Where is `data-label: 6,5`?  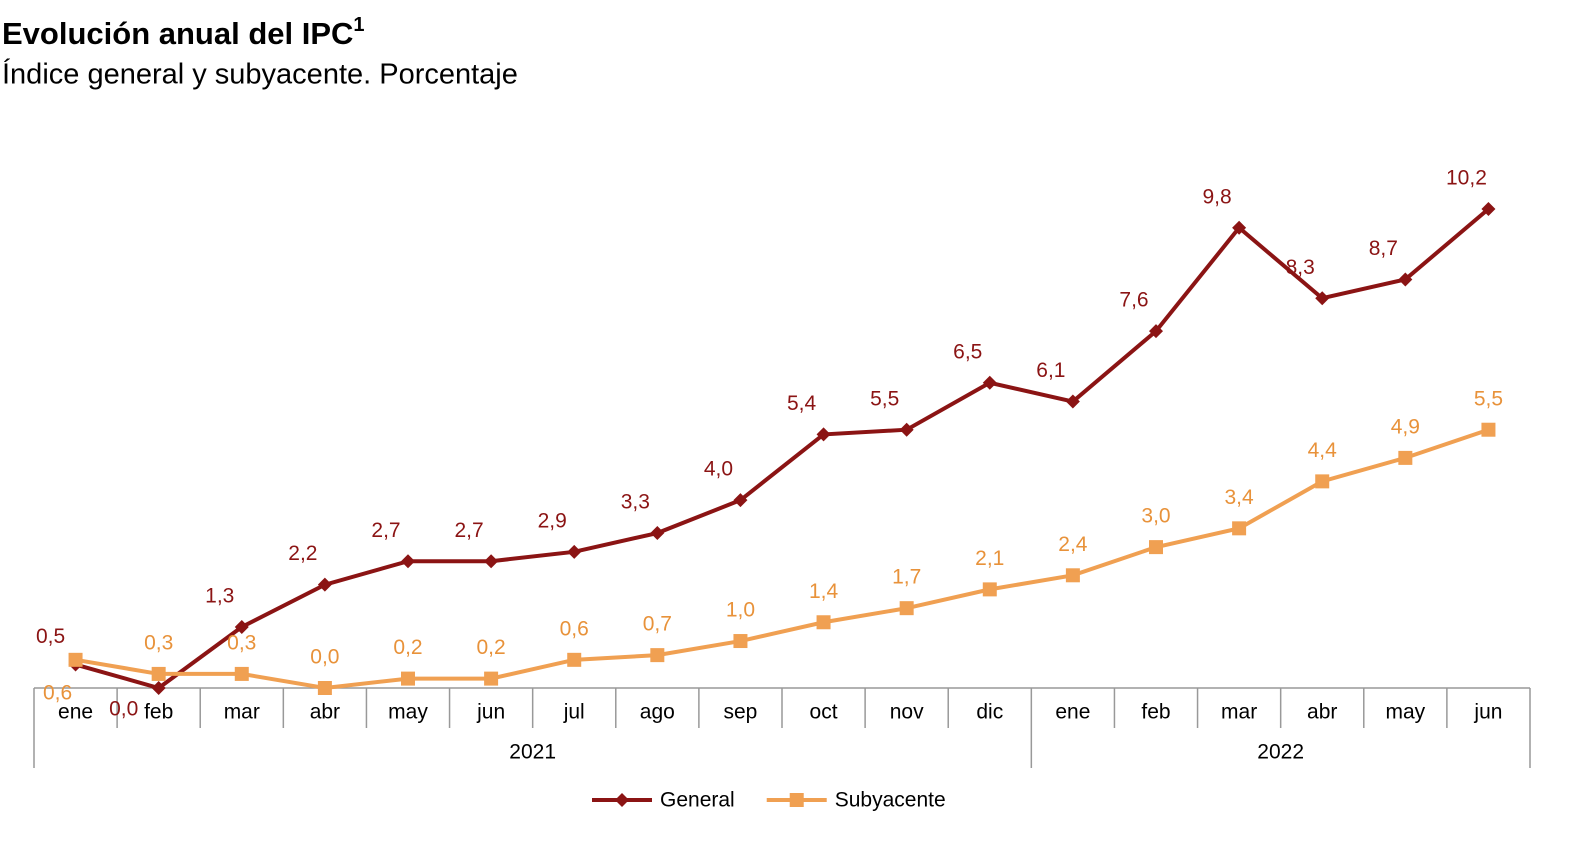 data-label: 6,5 is located at coordinates (967, 351).